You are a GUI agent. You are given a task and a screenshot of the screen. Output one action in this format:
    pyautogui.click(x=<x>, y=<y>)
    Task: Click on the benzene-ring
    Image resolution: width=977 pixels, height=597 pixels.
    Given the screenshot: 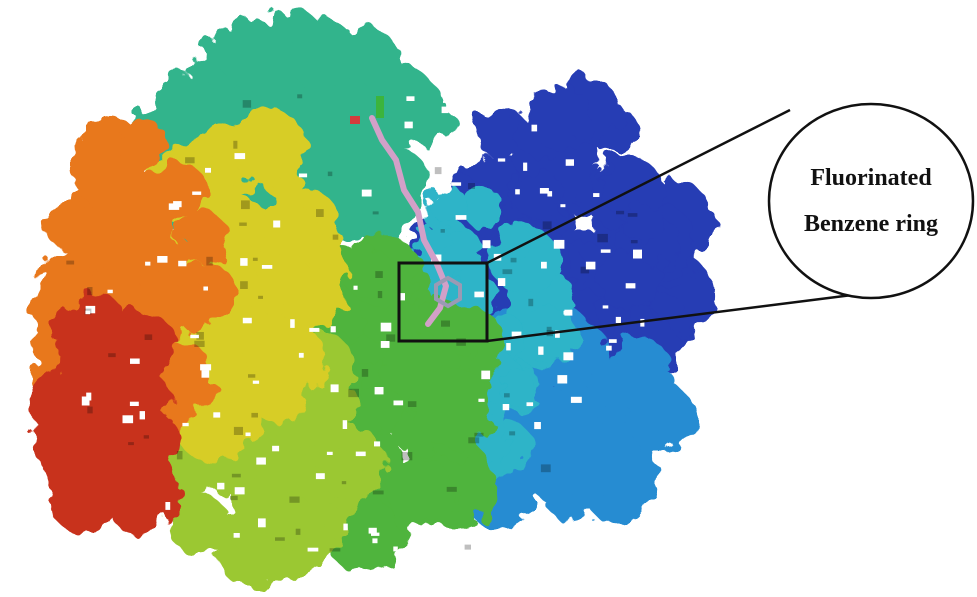 What is the action you would take?
    pyautogui.click(x=448, y=292)
    